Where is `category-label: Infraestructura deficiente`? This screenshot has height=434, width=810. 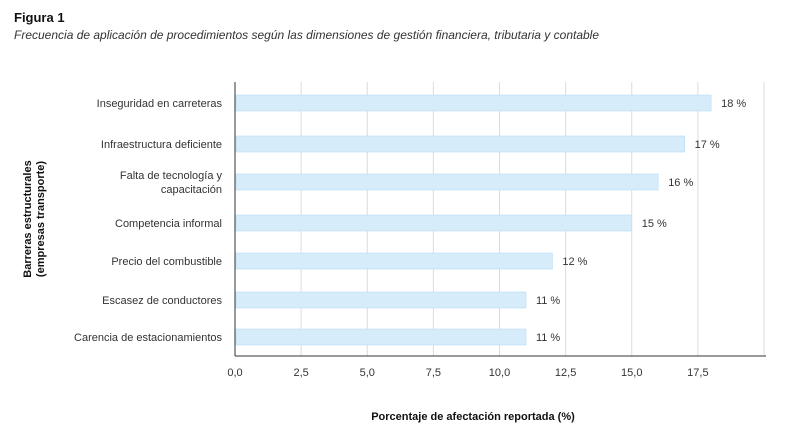 category-label: Infraestructura deficiente is located at coordinates (161, 145).